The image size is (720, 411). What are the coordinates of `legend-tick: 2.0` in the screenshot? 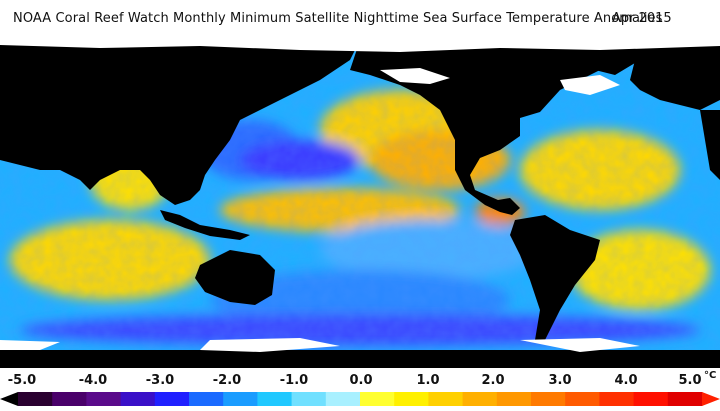 It's located at (493, 380).